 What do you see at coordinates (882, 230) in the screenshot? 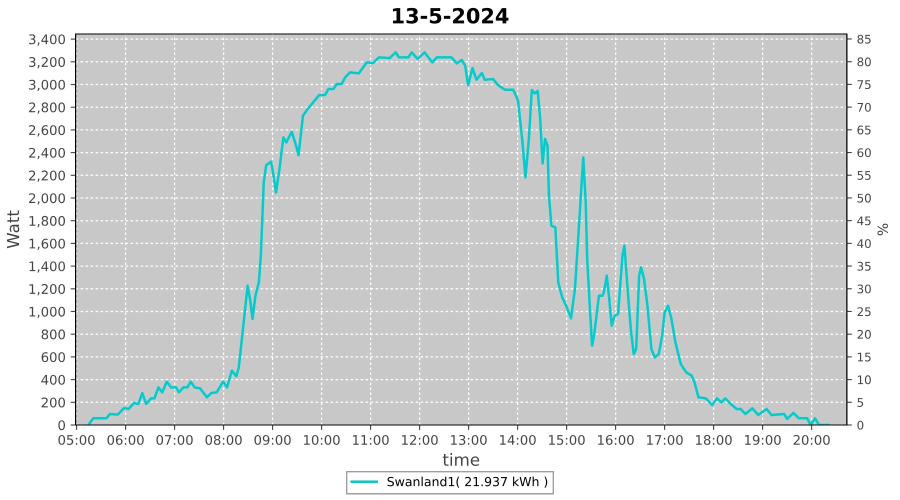
I see `y2-axis-title: %` at bounding box center [882, 230].